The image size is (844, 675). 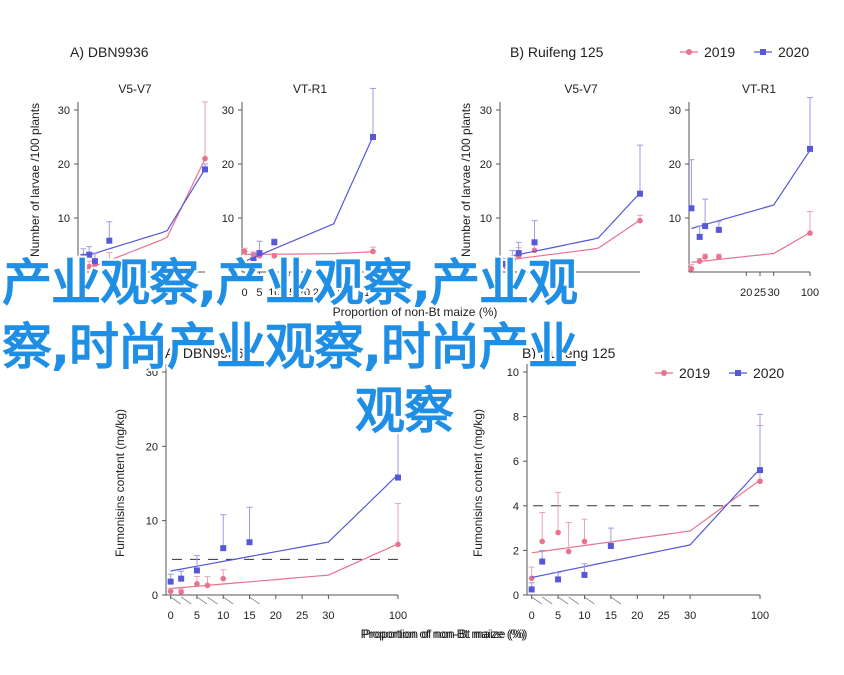 I want to click on legend-marker-2019, so click(x=689, y=52).